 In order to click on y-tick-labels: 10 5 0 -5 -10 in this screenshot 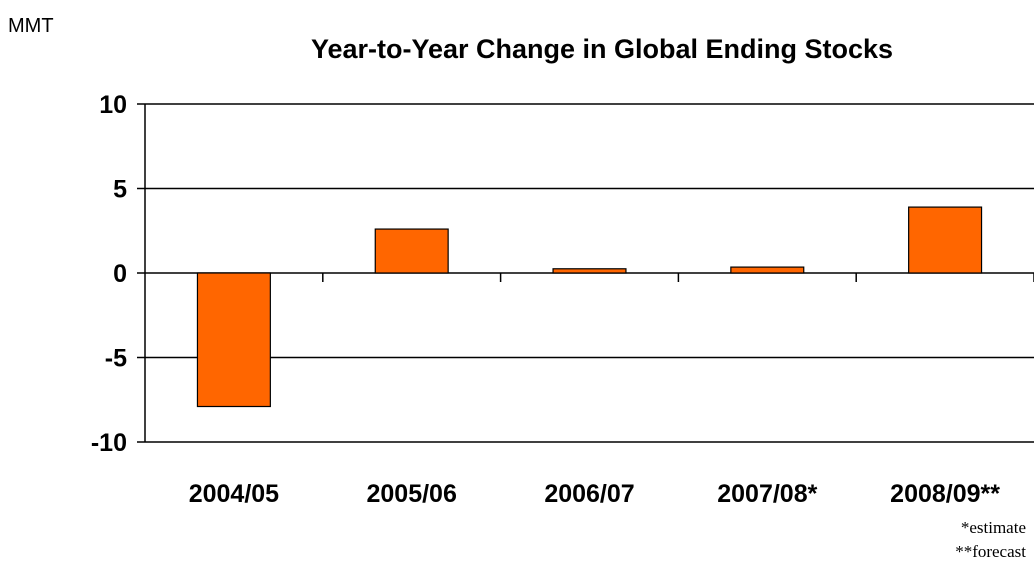, I will do `click(109, 274)`.